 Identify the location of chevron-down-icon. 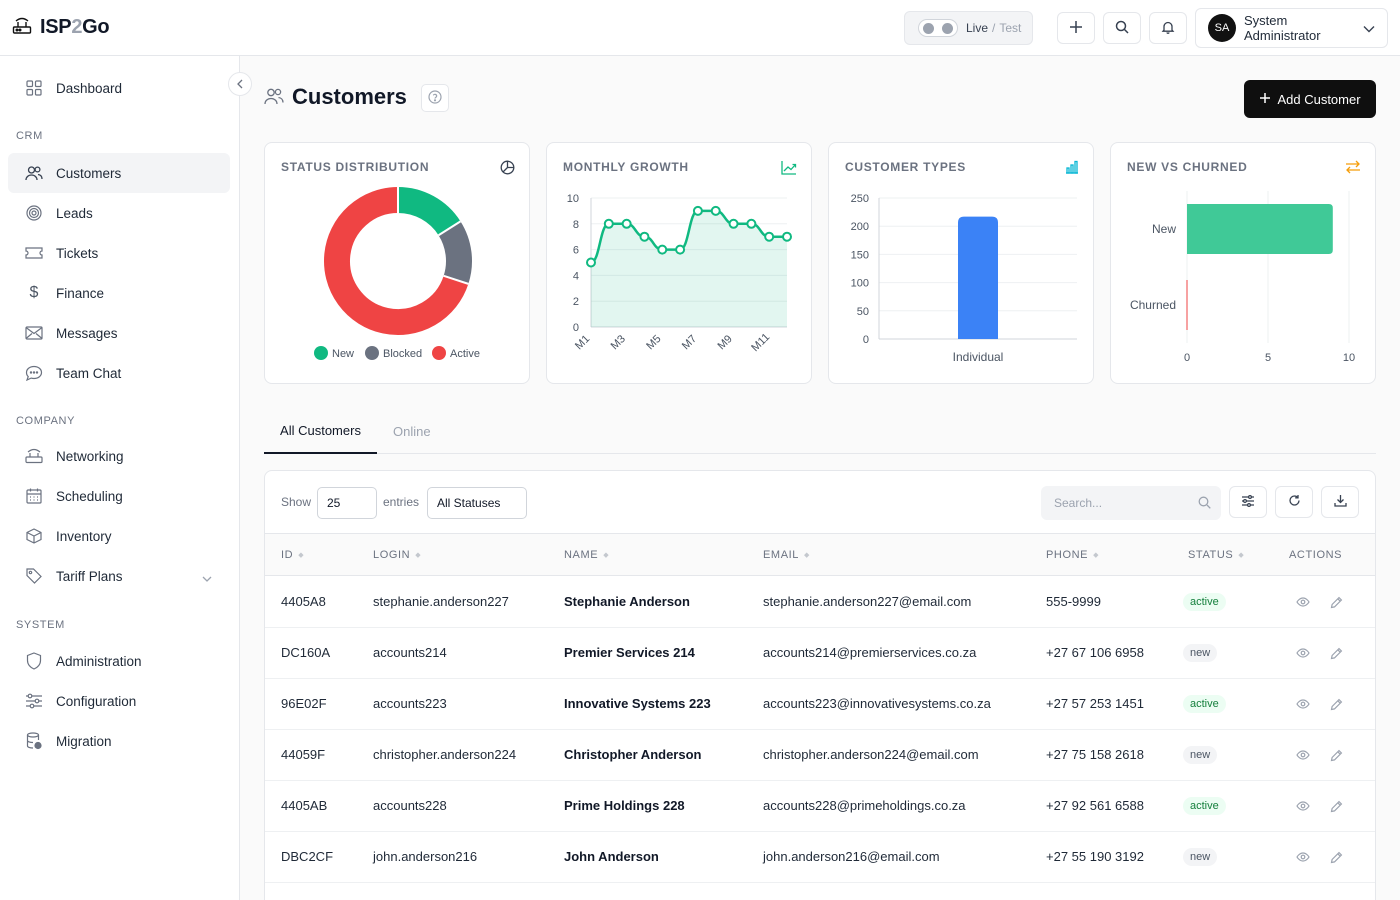
(1369, 28).